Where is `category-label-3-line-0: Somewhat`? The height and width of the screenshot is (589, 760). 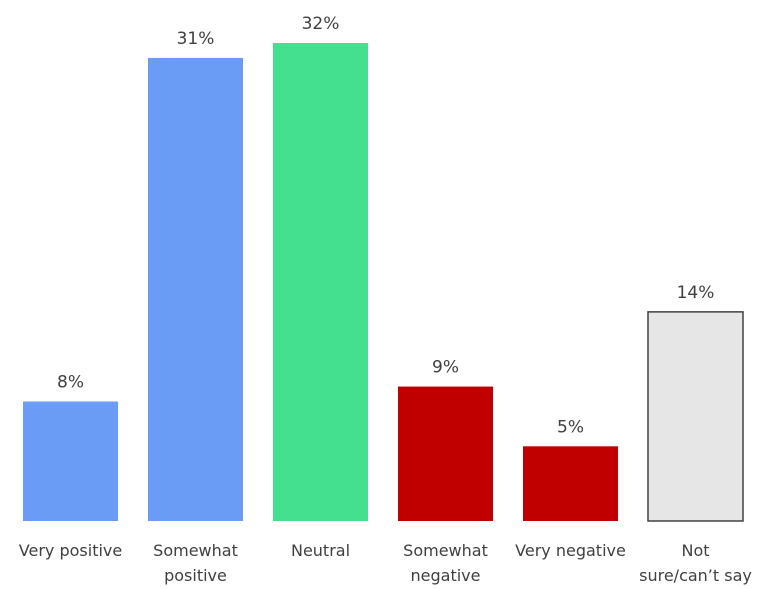 category-label-3-line-0: Somewhat is located at coordinates (445, 550).